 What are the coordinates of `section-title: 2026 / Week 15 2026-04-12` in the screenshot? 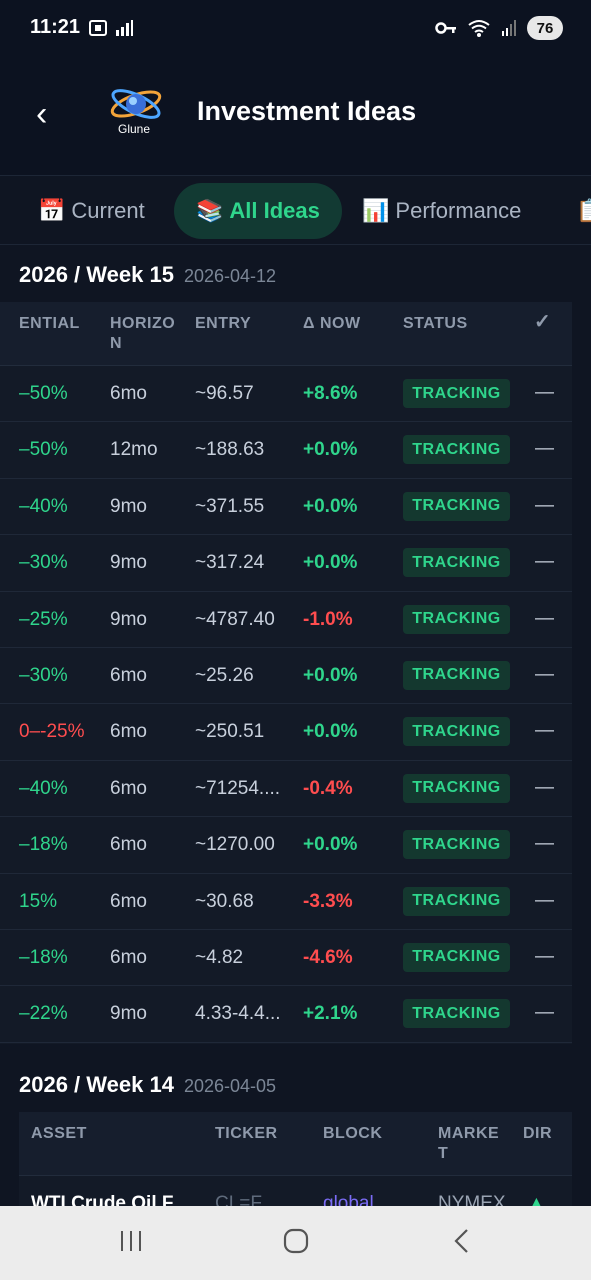 It's located at (147, 275).